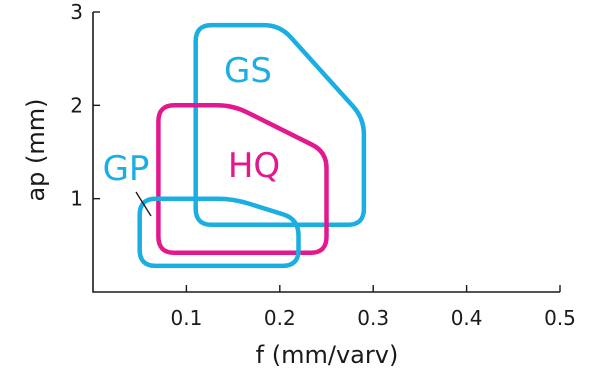 This screenshot has width=592, height=372. Describe the element at coordinates (186, 318) in the screenshot. I see `x-tick-label: 0.1` at that location.